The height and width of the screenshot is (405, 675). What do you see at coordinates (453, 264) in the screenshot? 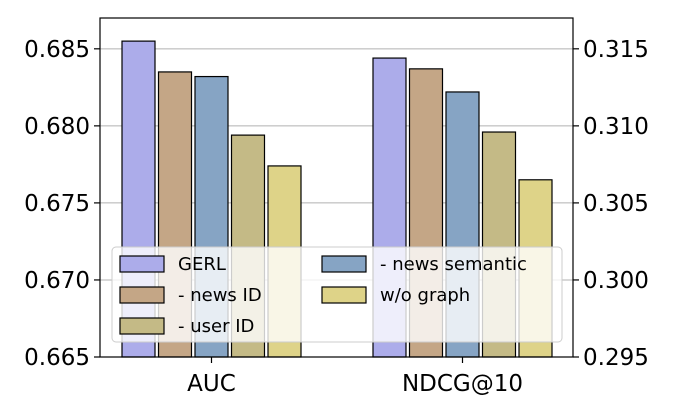
I see `legend-label: - news semantic` at bounding box center [453, 264].